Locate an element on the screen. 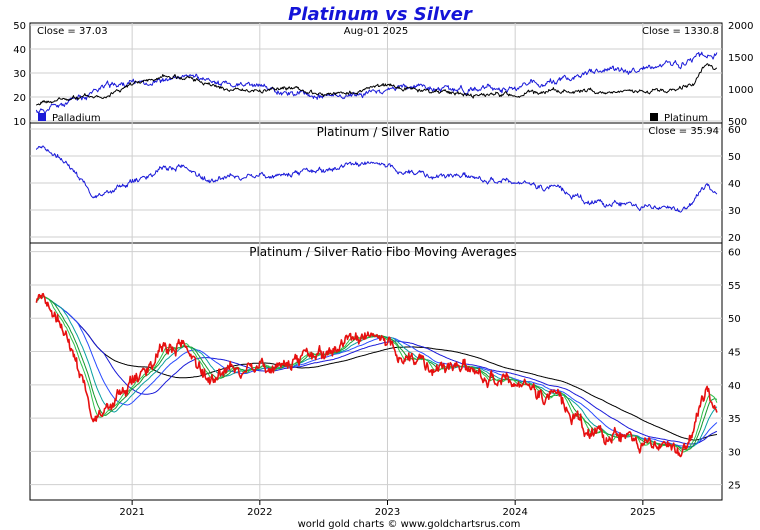 The height and width of the screenshot is (530, 760). platinum-price-line is located at coordinates (377, 84).